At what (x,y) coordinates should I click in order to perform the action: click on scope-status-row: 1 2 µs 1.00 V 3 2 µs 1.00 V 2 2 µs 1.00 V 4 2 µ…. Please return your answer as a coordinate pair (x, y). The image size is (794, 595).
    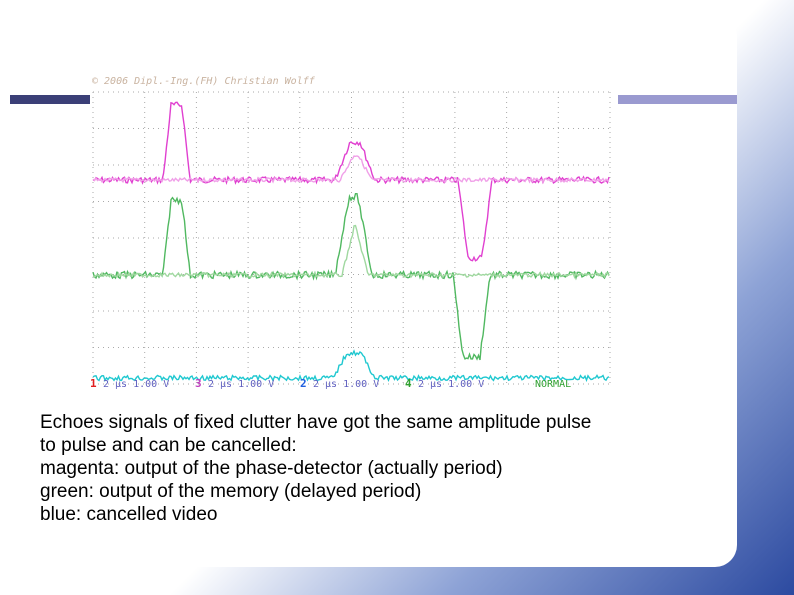
    Looking at the image, I should click on (330, 383).